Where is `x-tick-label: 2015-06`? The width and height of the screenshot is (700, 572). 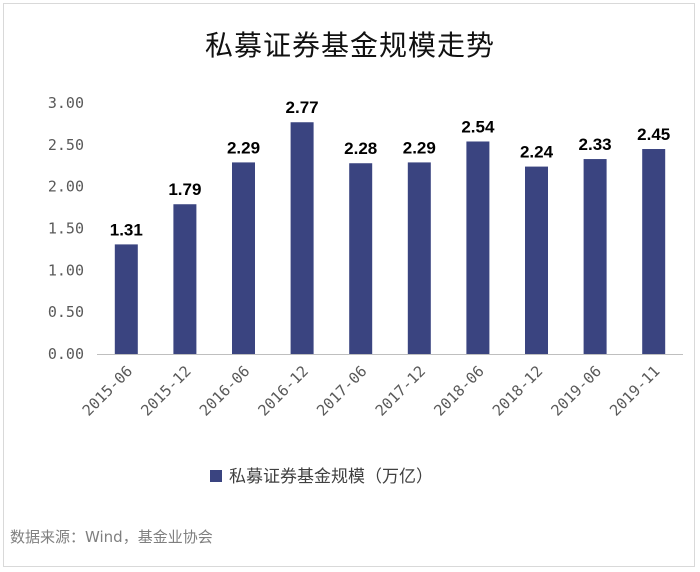
x-tick-label: 2015-06 is located at coordinates (107, 390).